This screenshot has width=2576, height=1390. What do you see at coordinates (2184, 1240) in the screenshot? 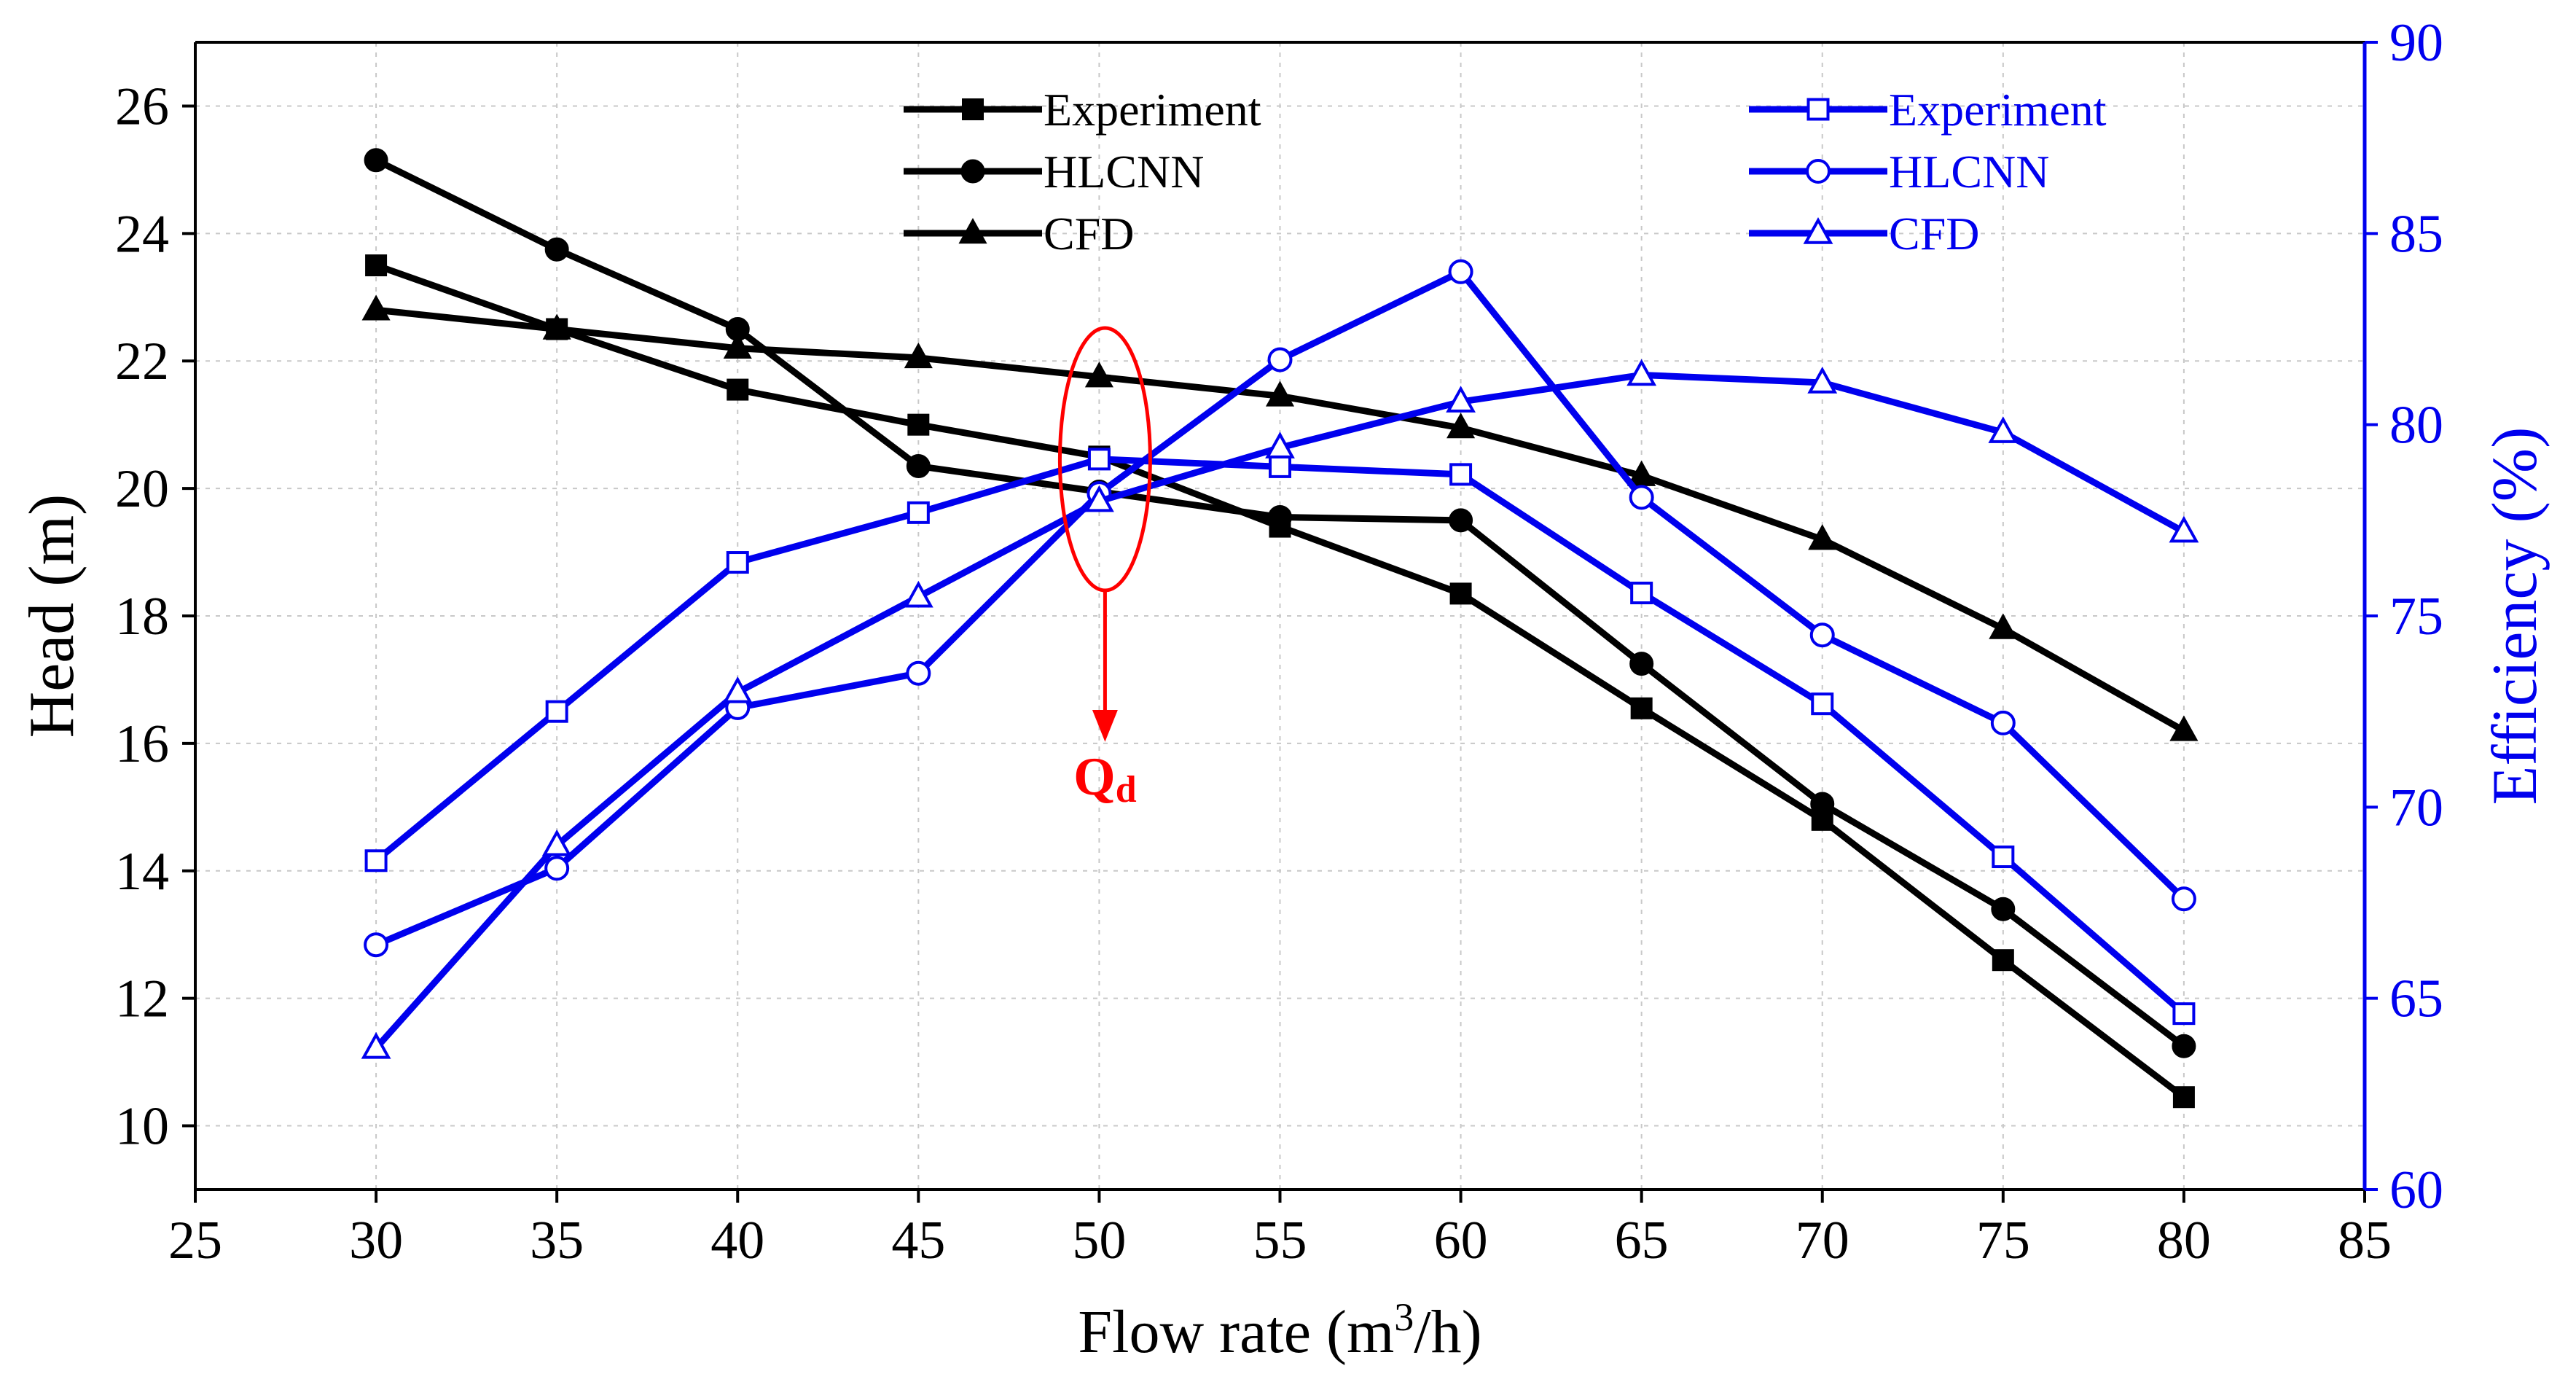
I see `x-tick-label: 80` at bounding box center [2184, 1240].